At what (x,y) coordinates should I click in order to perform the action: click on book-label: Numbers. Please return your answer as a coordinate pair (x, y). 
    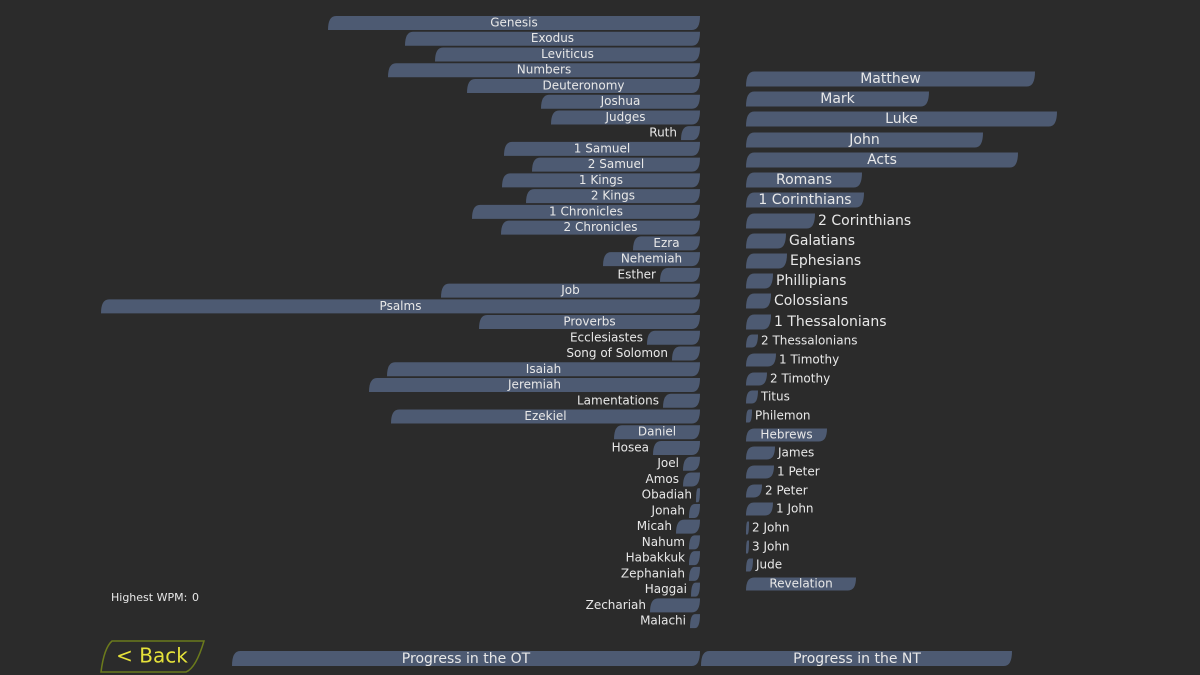
    Looking at the image, I should click on (544, 70).